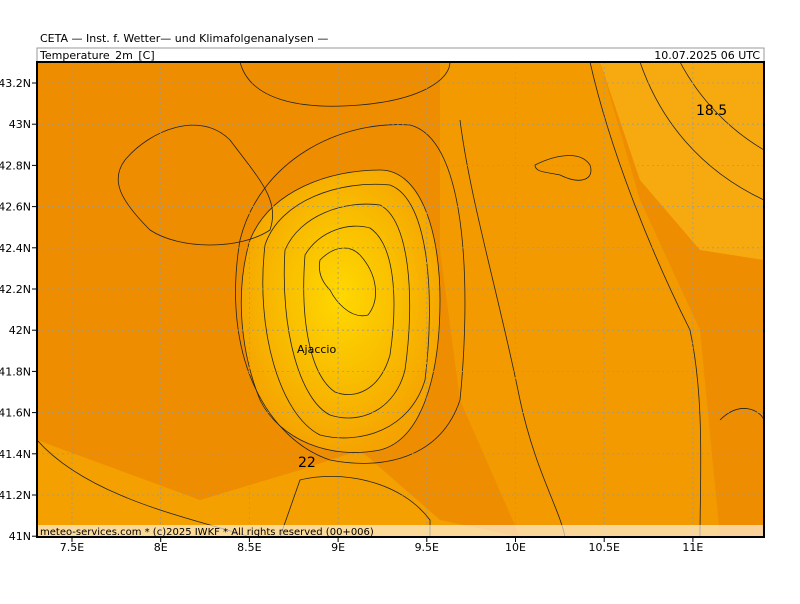 The width and height of the screenshot is (800, 604). I want to click on x-tick-label: 9E, so click(338, 547).